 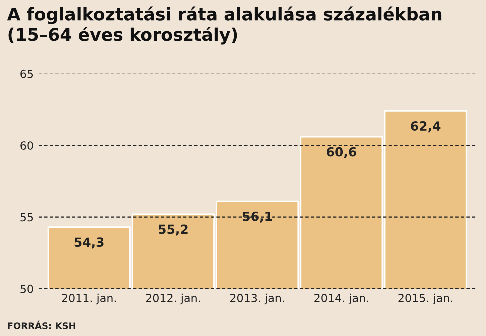 What do you see at coordinates (27, 146) in the screenshot?
I see `y-tick-label: 60` at bounding box center [27, 146].